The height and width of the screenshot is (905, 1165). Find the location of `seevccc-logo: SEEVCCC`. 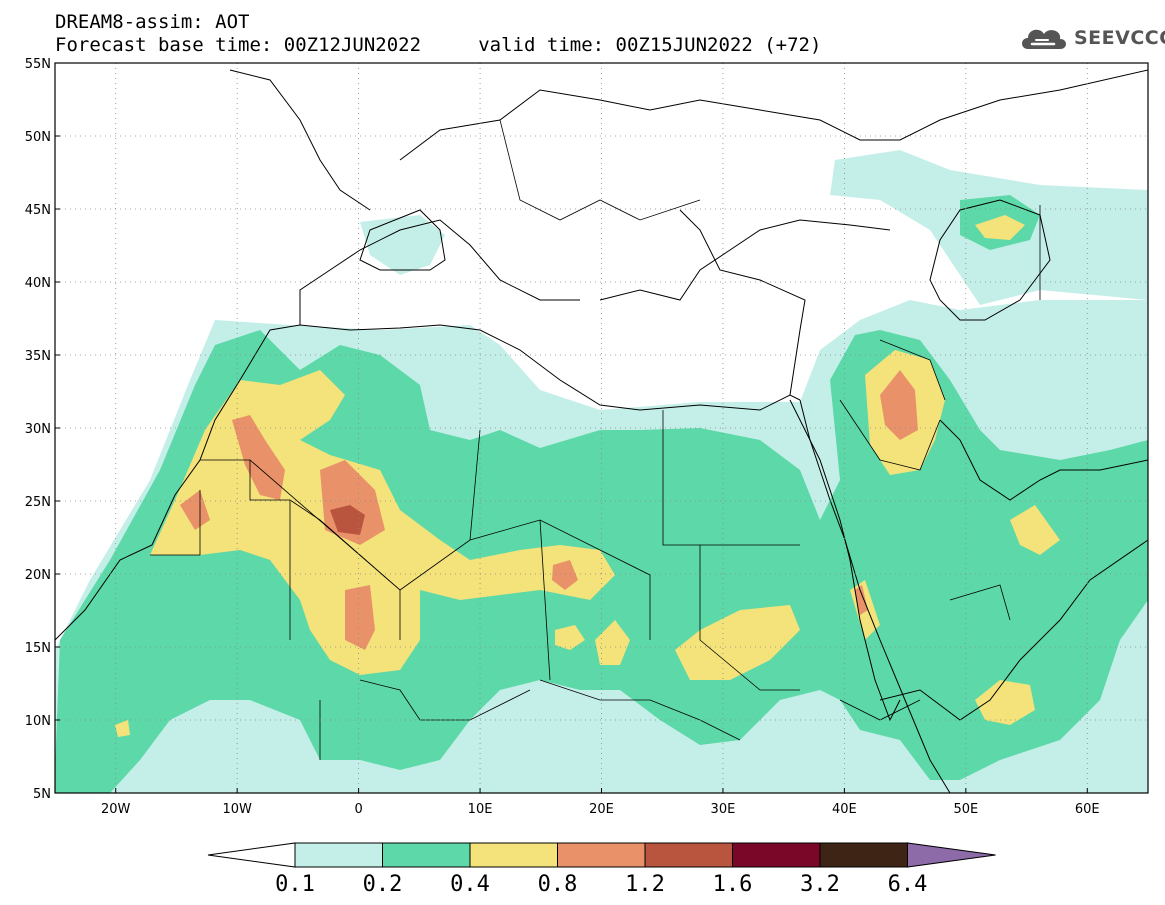

seevccc-logo: SEEVCCC is located at coordinates (1091, 38).